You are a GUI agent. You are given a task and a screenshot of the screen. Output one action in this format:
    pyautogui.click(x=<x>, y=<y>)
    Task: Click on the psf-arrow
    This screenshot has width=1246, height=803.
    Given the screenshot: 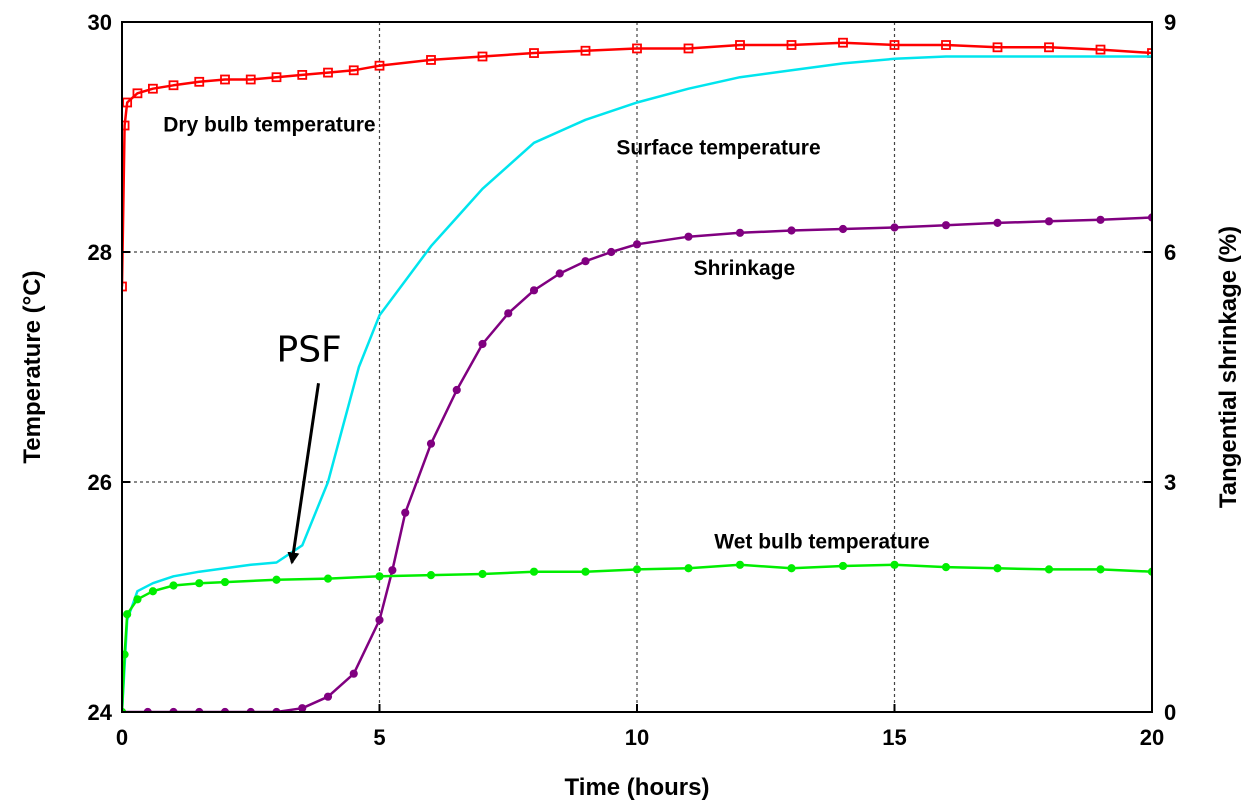 What is the action you would take?
    pyautogui.click(x=303, y=474)
    